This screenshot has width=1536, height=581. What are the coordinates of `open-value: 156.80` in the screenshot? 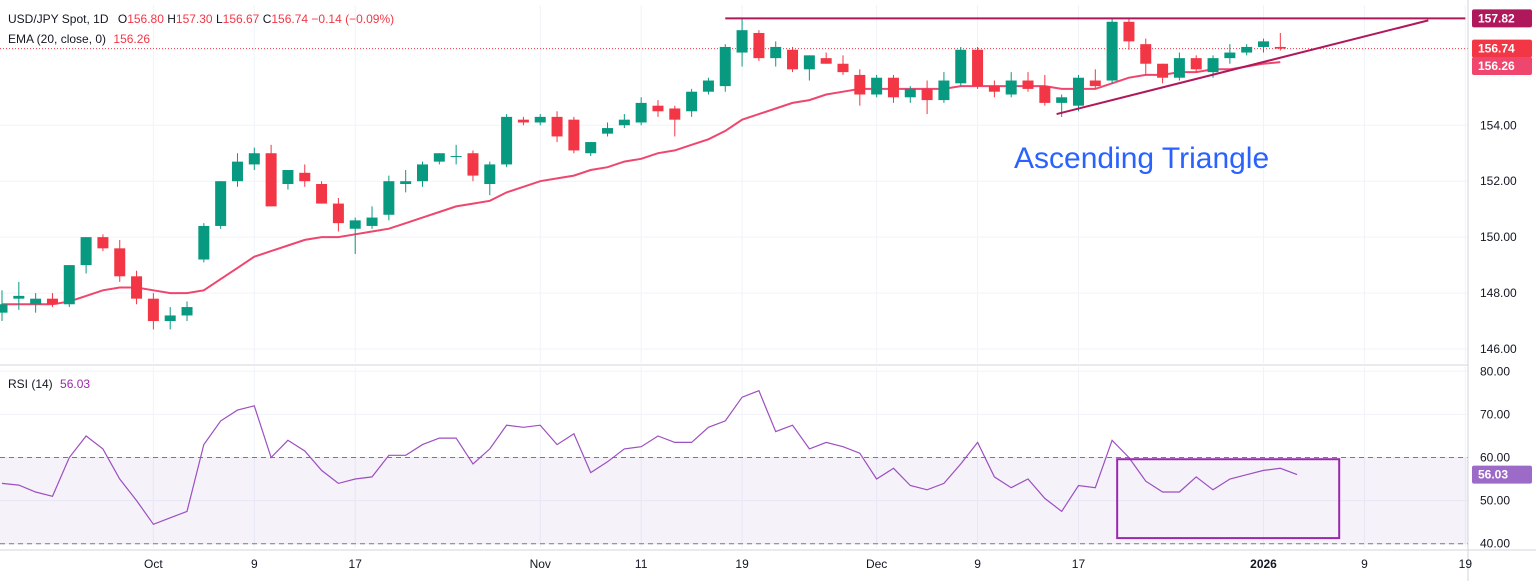 It's located at (145, 19).